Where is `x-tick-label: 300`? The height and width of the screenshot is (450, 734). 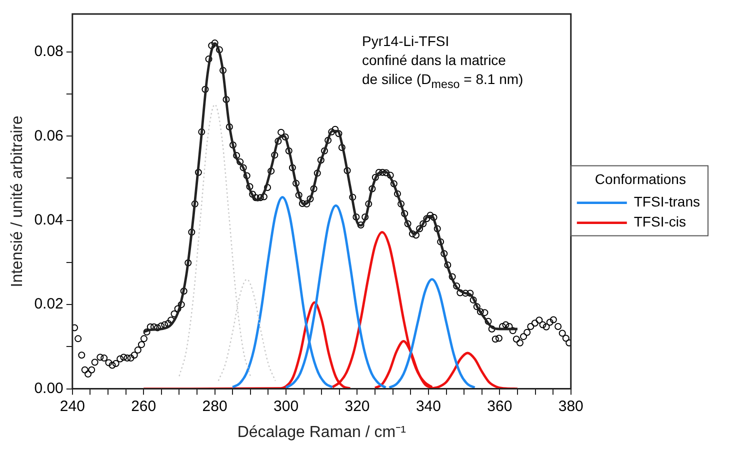
x-tick-label: 300 is located at coordinates (286, 406).